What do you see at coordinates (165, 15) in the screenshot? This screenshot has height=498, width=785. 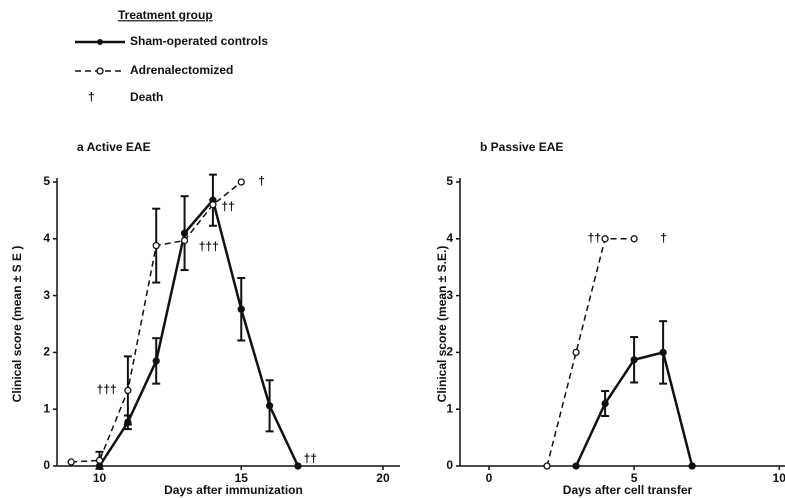 I see `legend-title: Treatment group` at bounding box center [165, 15].